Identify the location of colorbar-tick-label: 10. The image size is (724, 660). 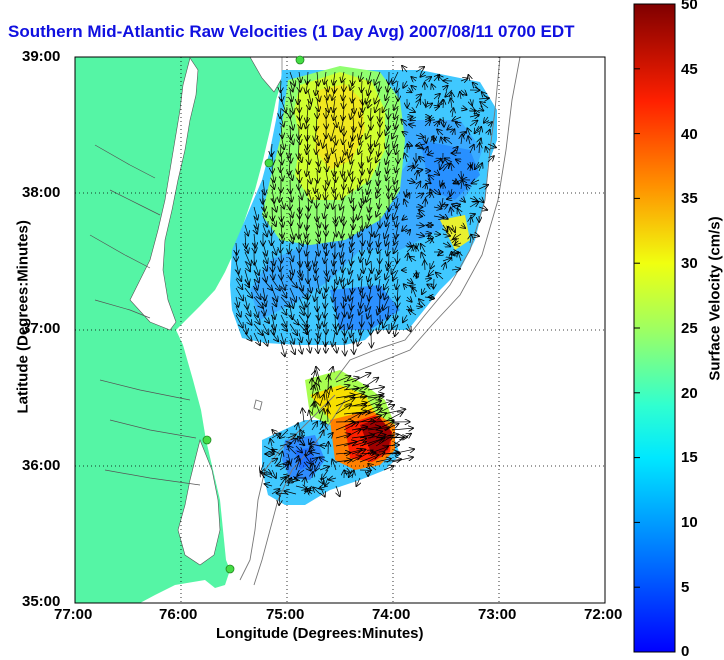
(689, 522).